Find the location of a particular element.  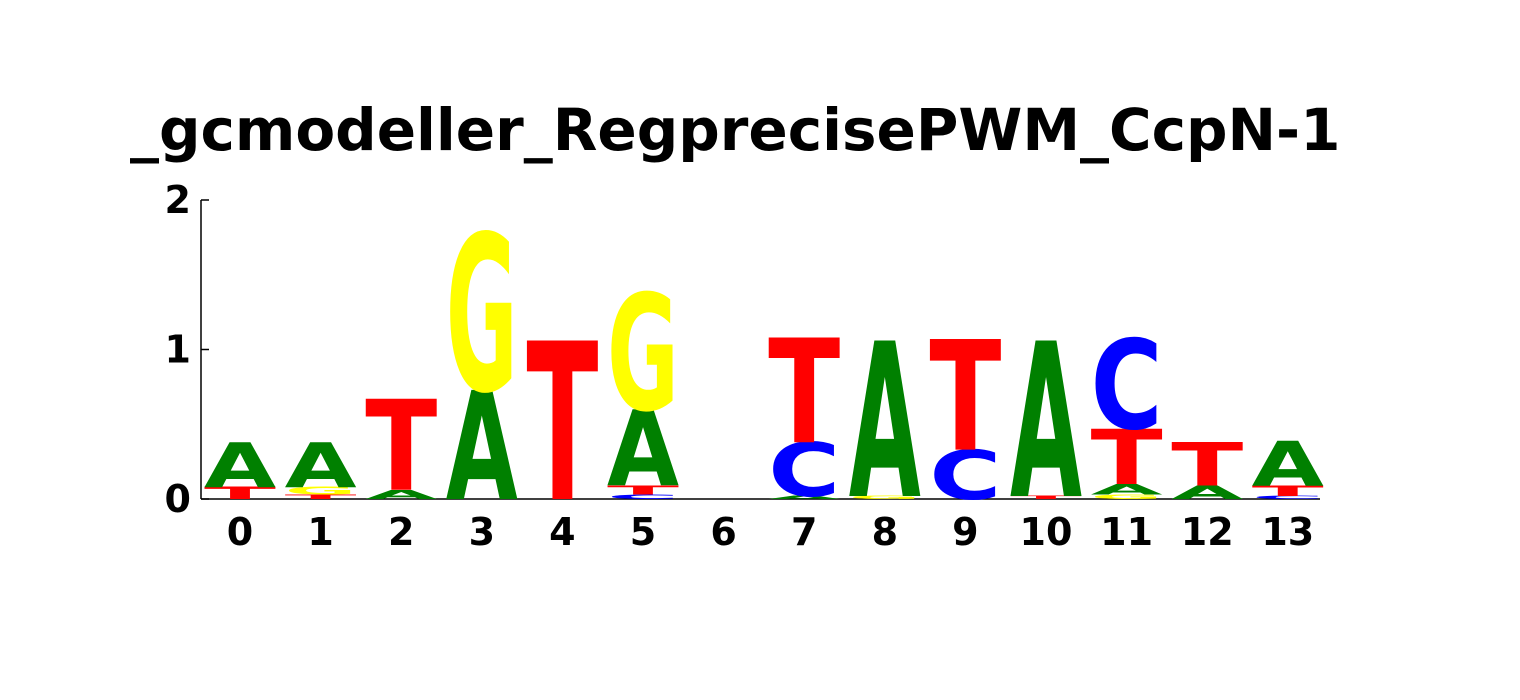

x-tick-label: 0 is located at coordinates (240, 532).